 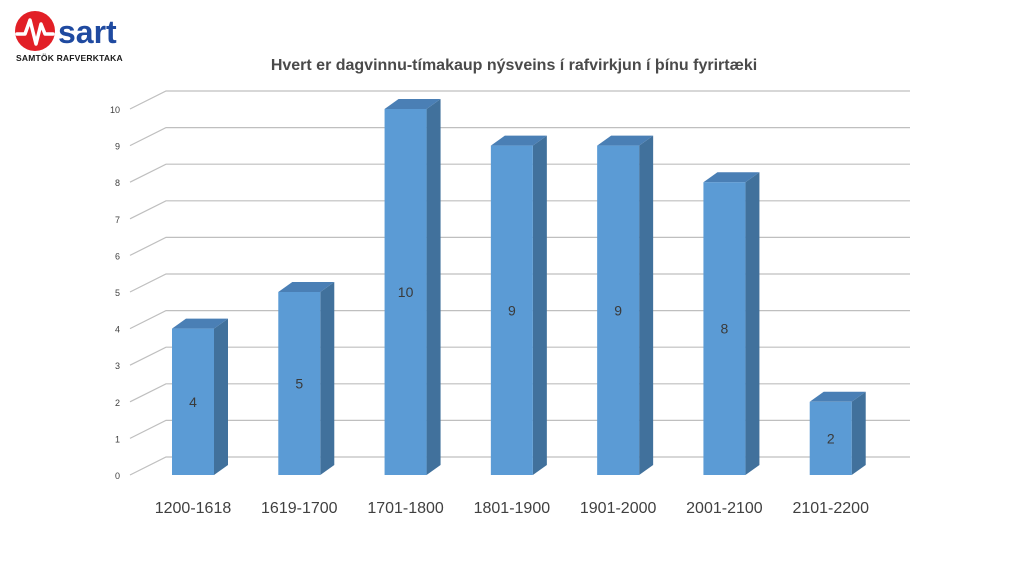 I want to click on y-tick-label: 10, so click(x=115, y=110).